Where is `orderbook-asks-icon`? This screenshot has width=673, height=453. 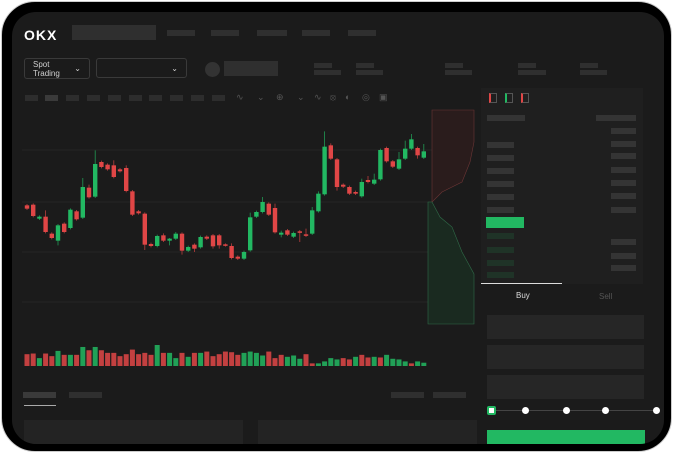
orderbook-asks-icon is located at coordinates (525, 98).